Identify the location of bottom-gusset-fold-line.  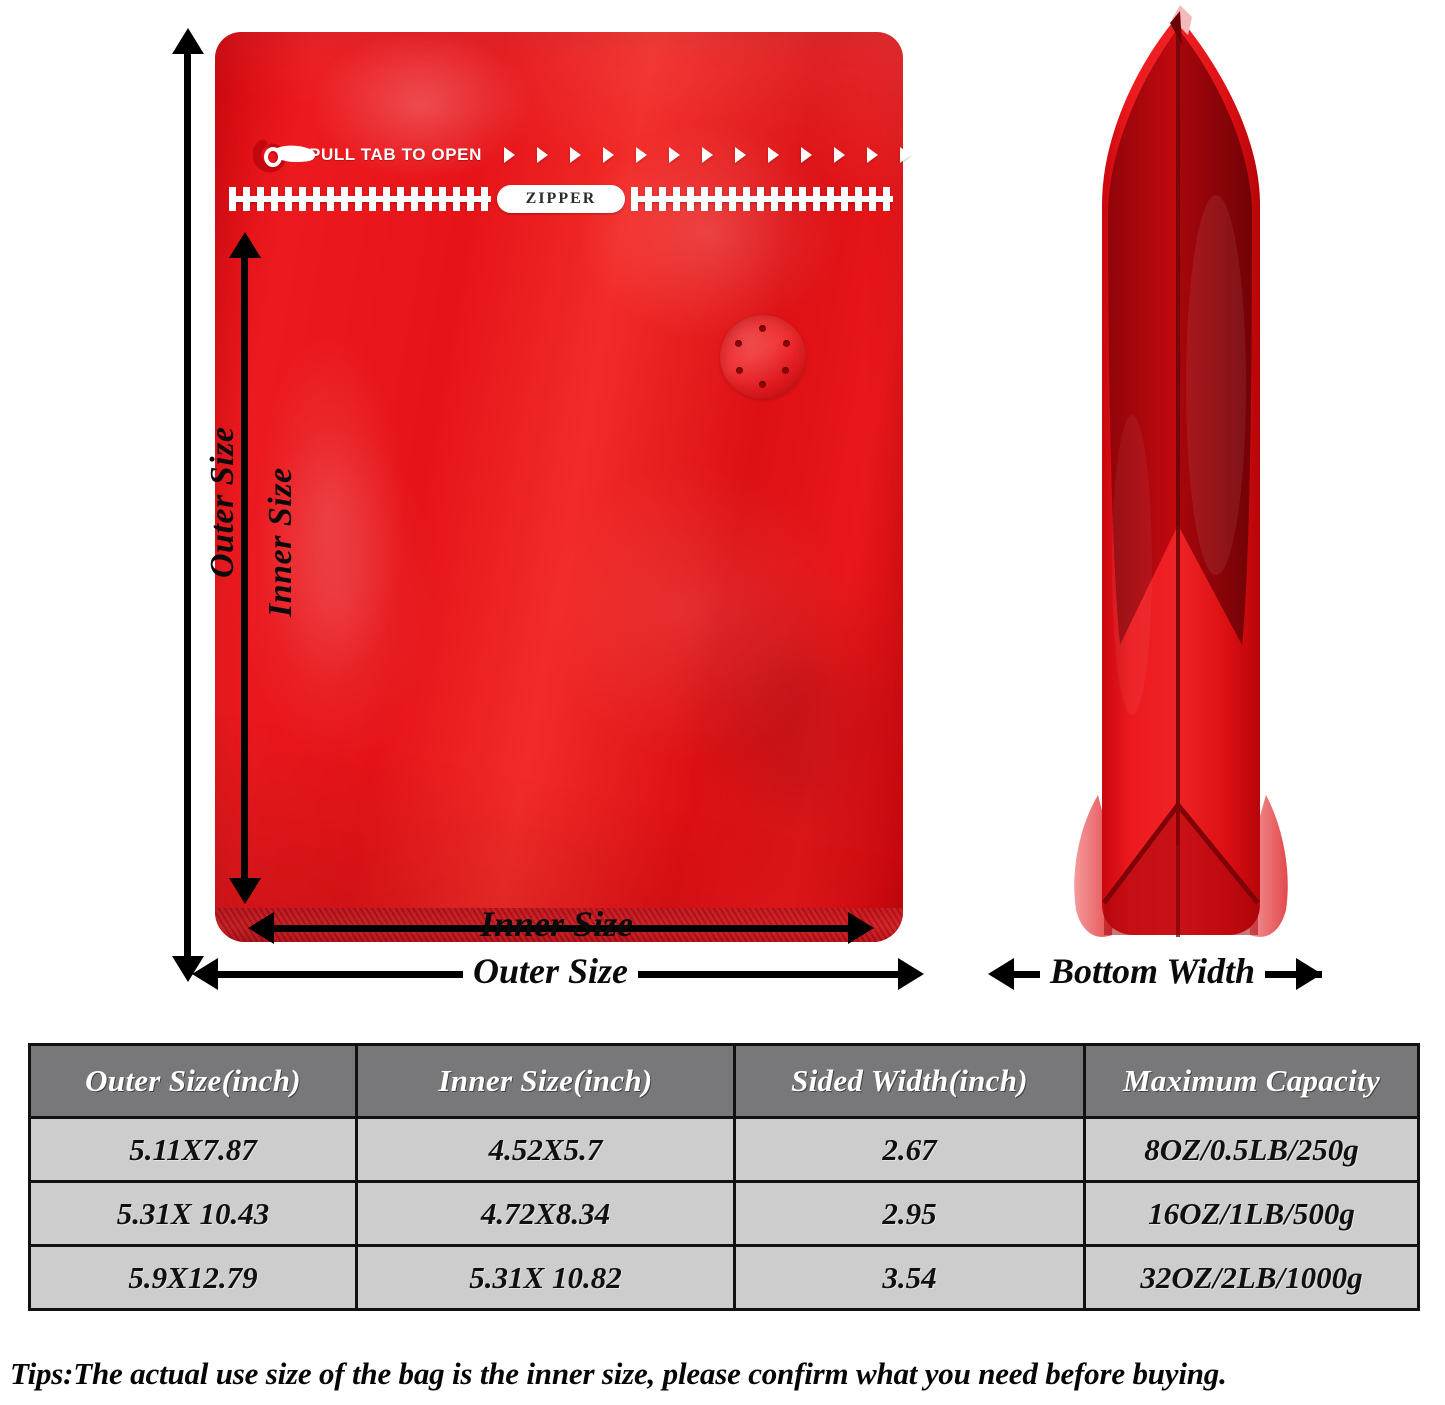
(1181, 852).